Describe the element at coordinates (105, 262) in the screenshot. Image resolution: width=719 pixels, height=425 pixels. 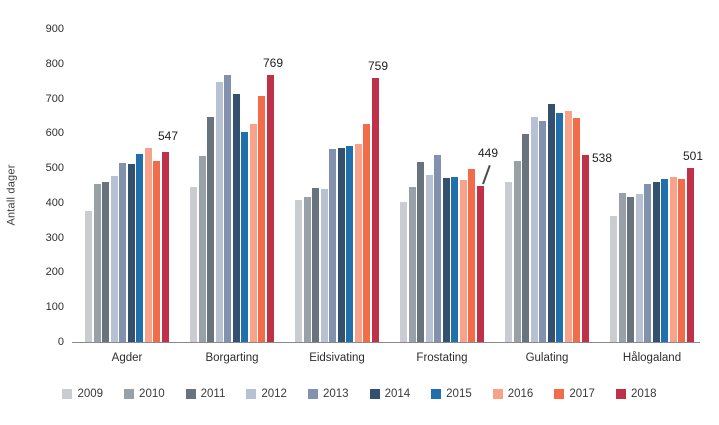
I see `bar-2011-agder` at that location.